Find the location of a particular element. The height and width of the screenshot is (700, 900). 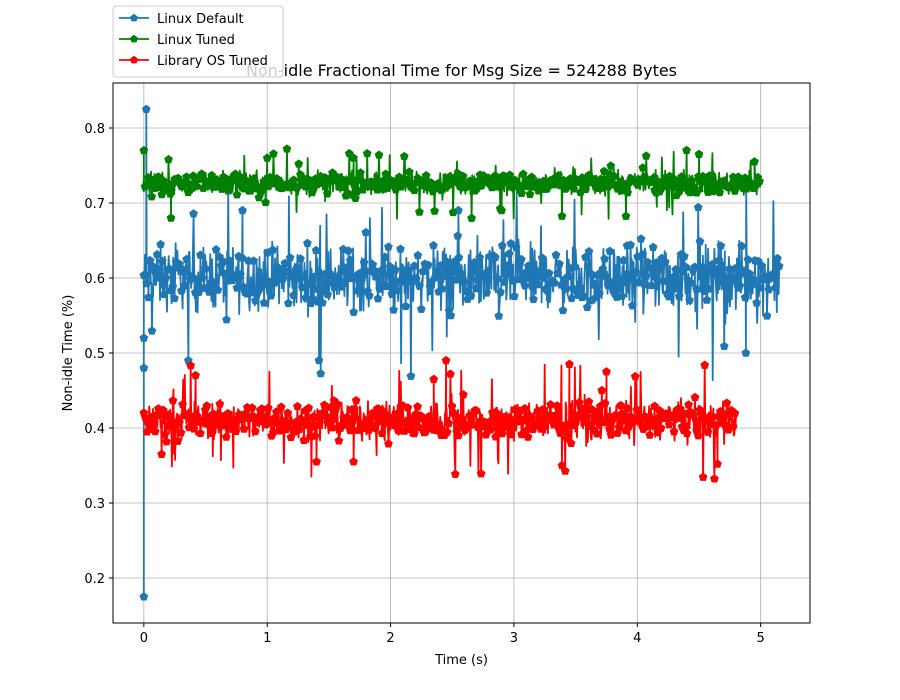

y-tick-label: 0.5 is located at coordinates (94, 354).